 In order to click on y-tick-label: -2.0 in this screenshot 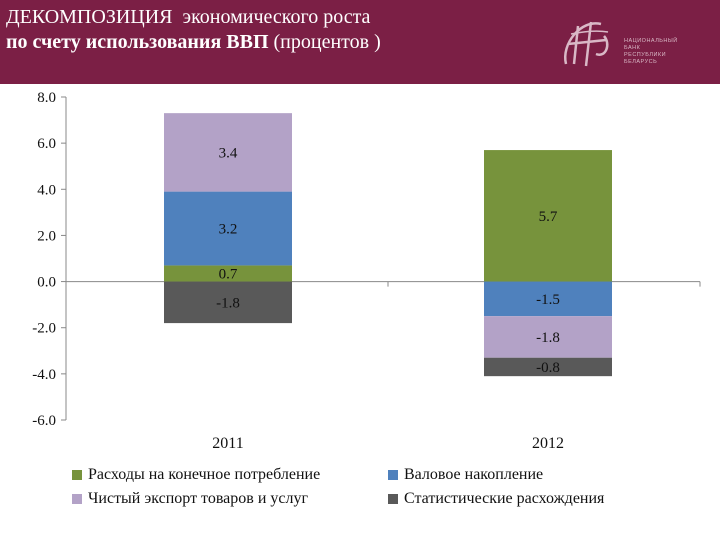, I will do `click(44, 329)`.